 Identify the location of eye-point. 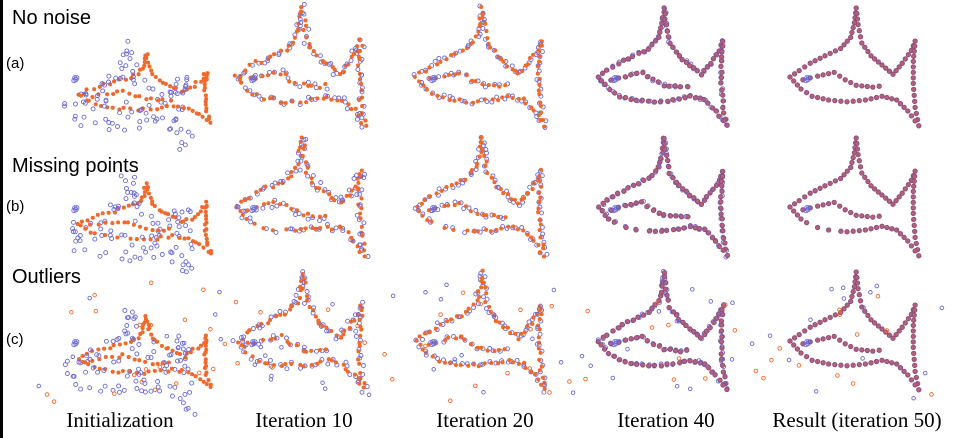
(77, 208).